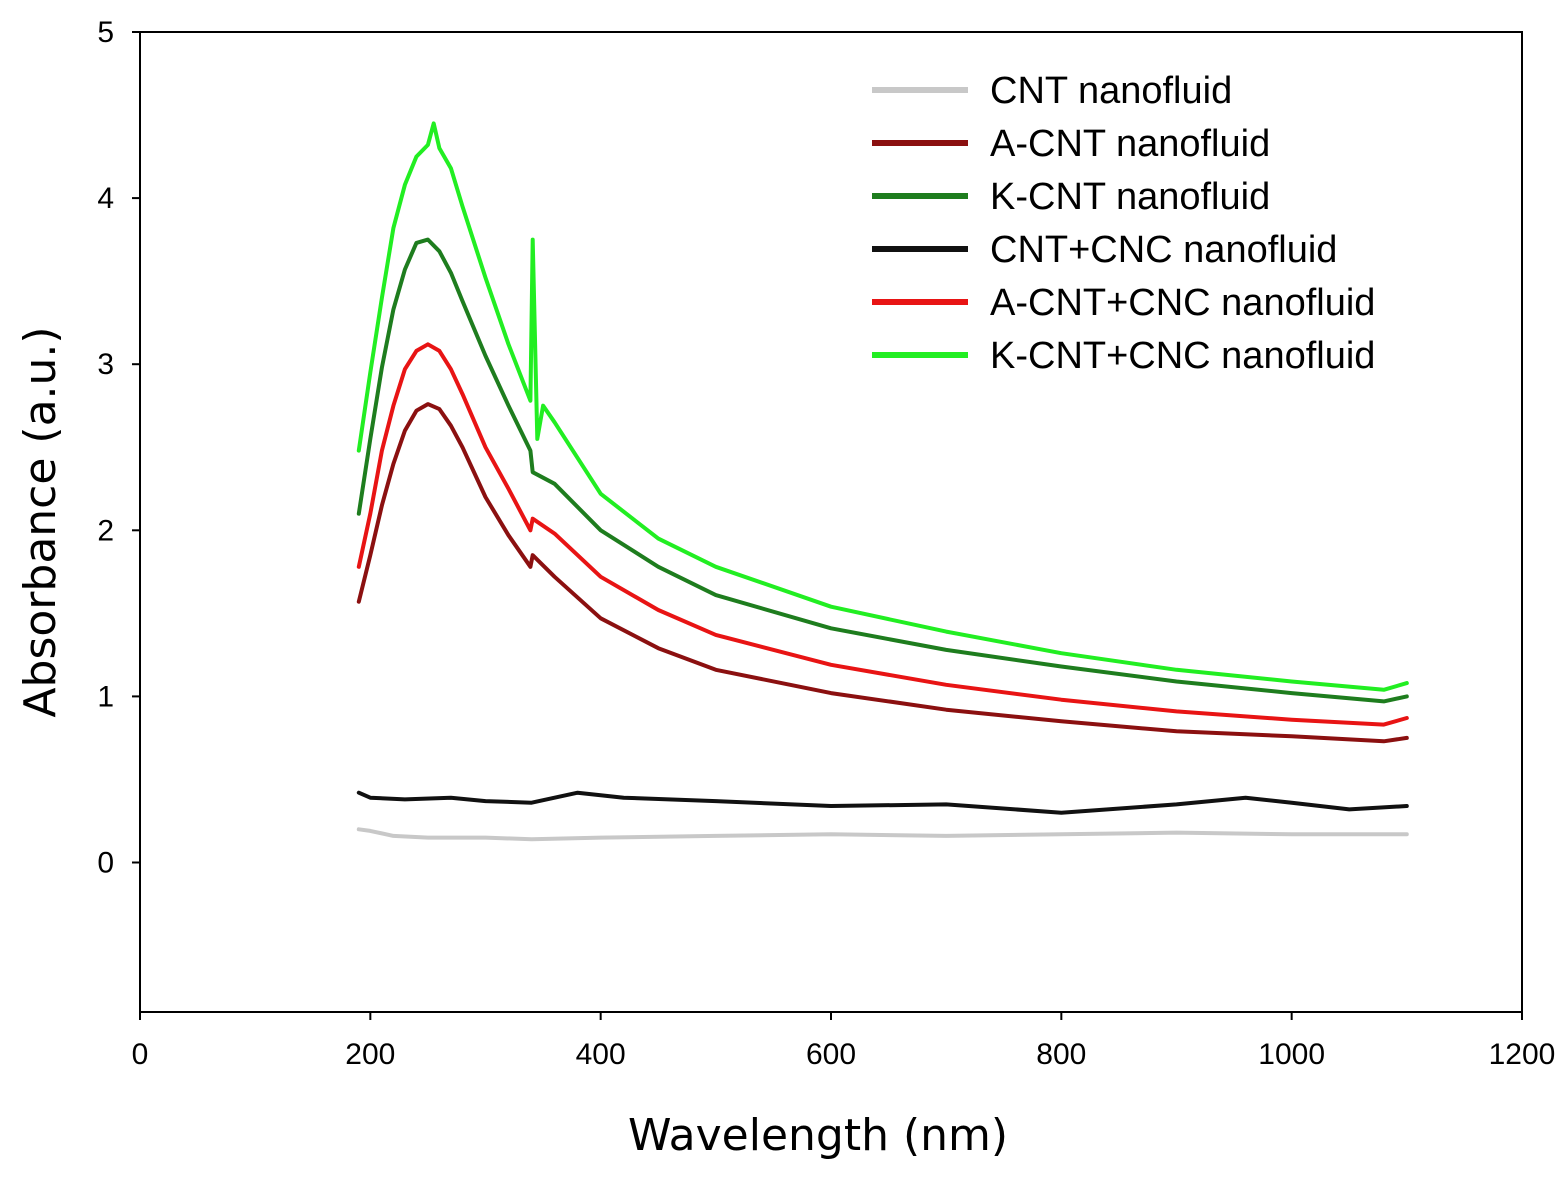  I want to click on y-tick-label: 5, so click(105, 32).